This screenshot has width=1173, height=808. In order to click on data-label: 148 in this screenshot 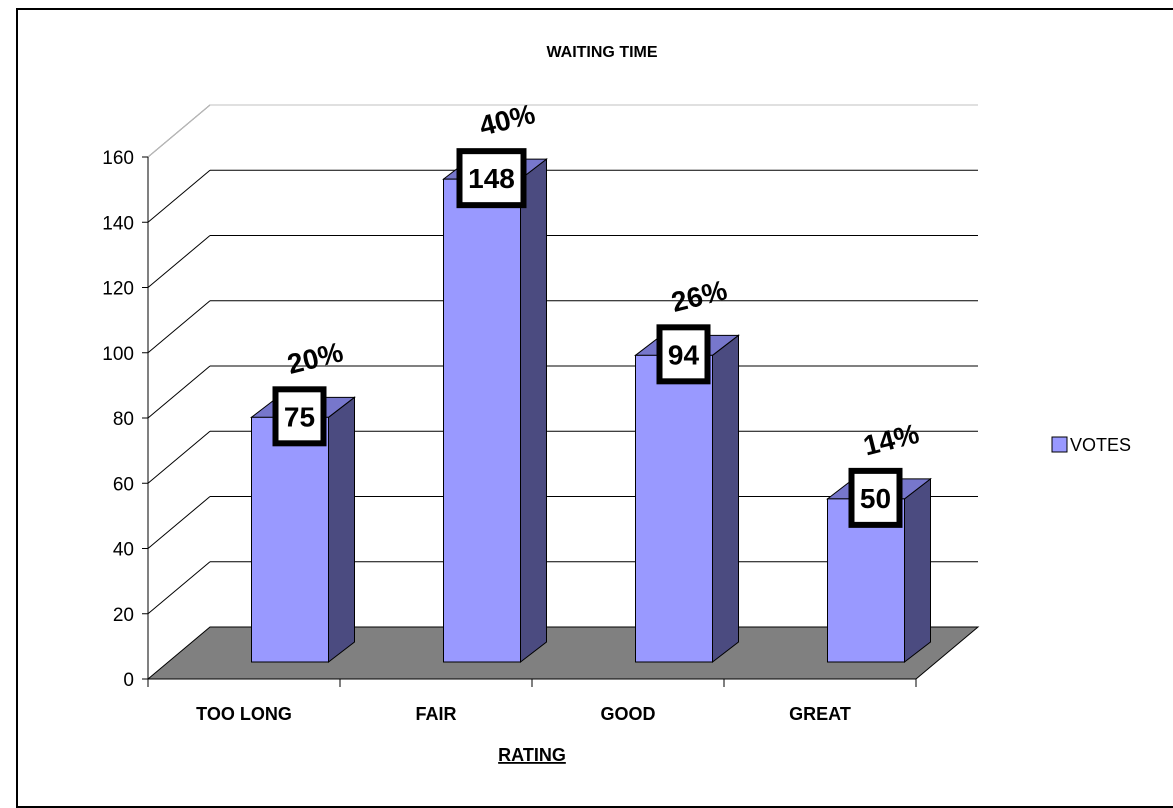, I will do `click(491, 178)`.